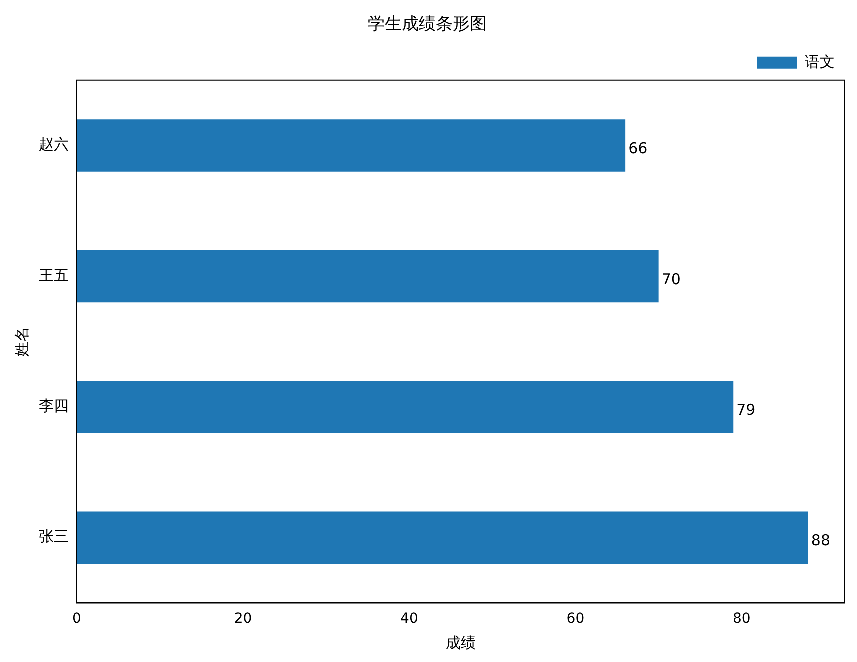 The height and width of the screenshot is (662, 857). Describe the element at coordinates (671, 279) in the screenshot. I see `data-label: 70` at that location.